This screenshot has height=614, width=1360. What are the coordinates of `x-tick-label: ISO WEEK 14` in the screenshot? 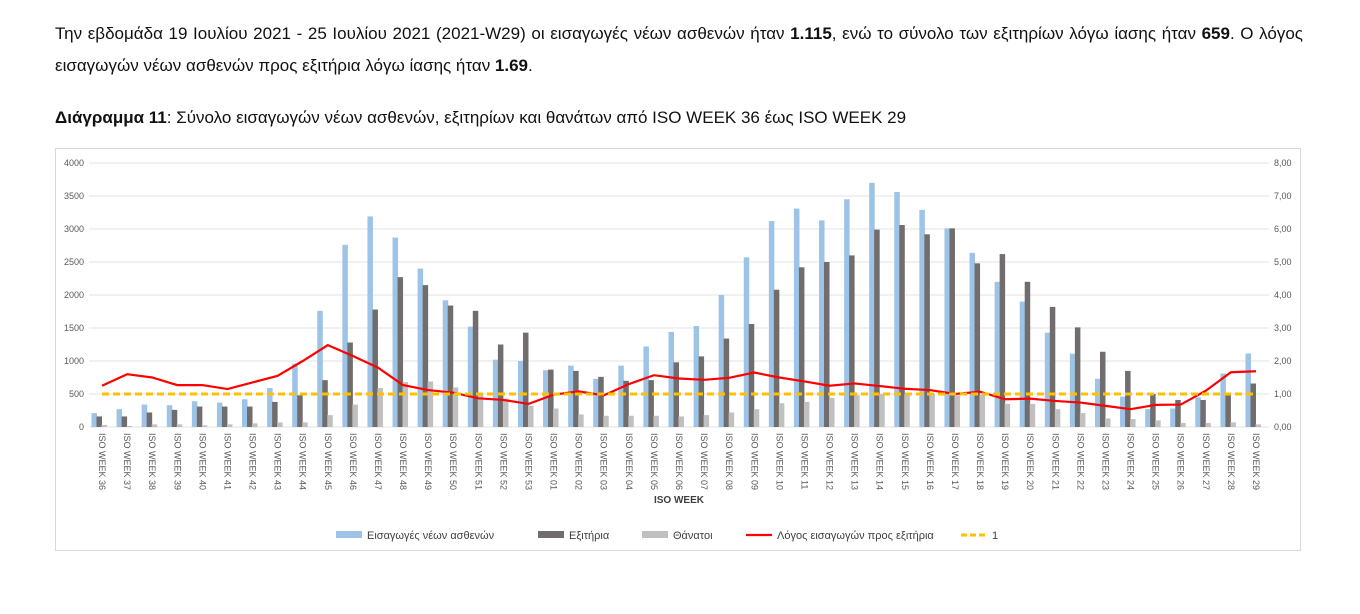 It's located at (880, 461).